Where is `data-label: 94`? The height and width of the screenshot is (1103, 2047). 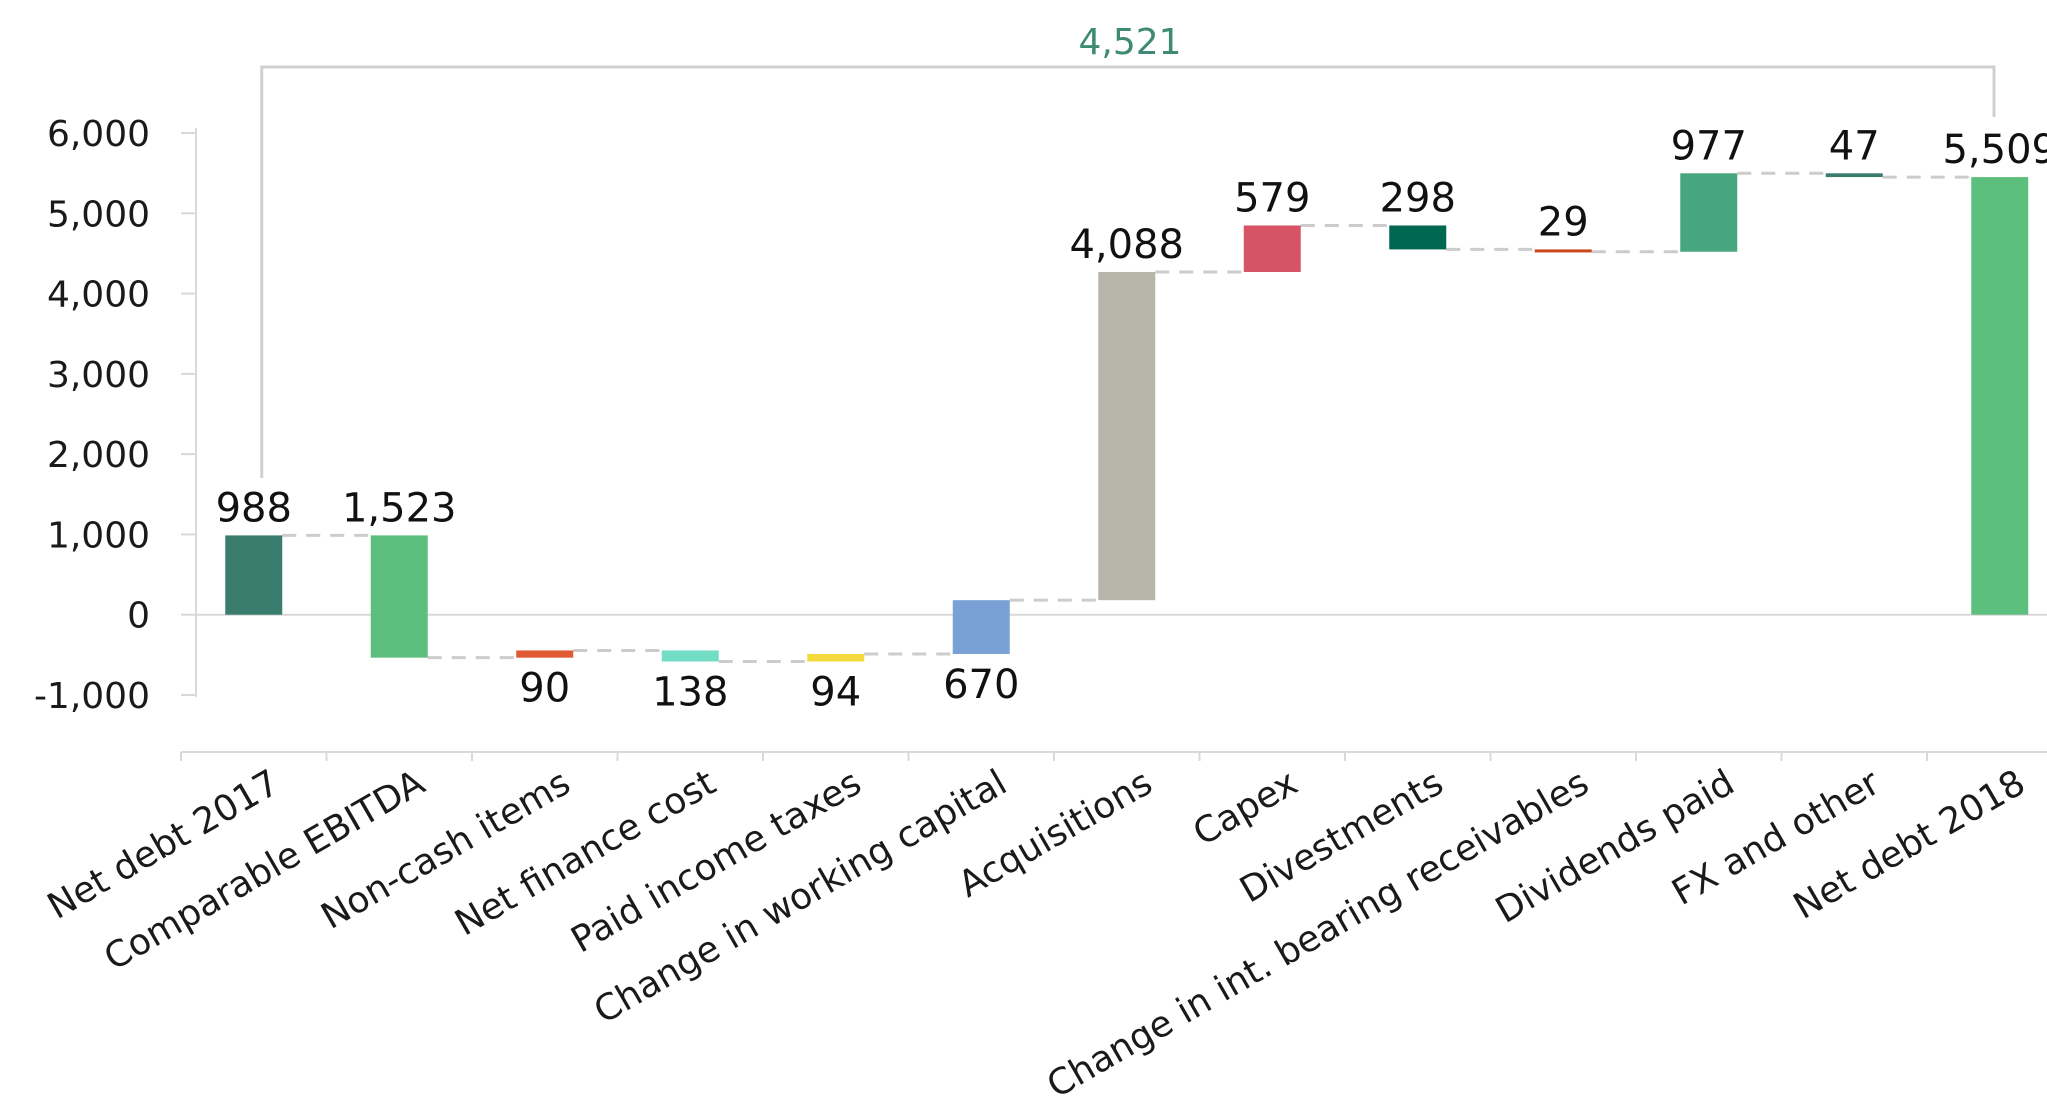
data-label: 94 is located at coordinates (835, 693).